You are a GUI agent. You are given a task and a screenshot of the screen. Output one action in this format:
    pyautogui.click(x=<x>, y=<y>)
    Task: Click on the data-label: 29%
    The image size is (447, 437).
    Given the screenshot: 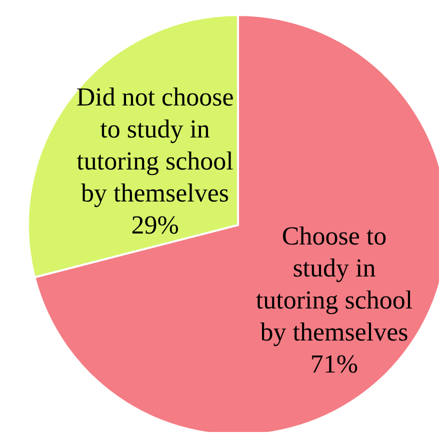 What is the action you would take?
    pyautogui.click(x=155, y=225)
    